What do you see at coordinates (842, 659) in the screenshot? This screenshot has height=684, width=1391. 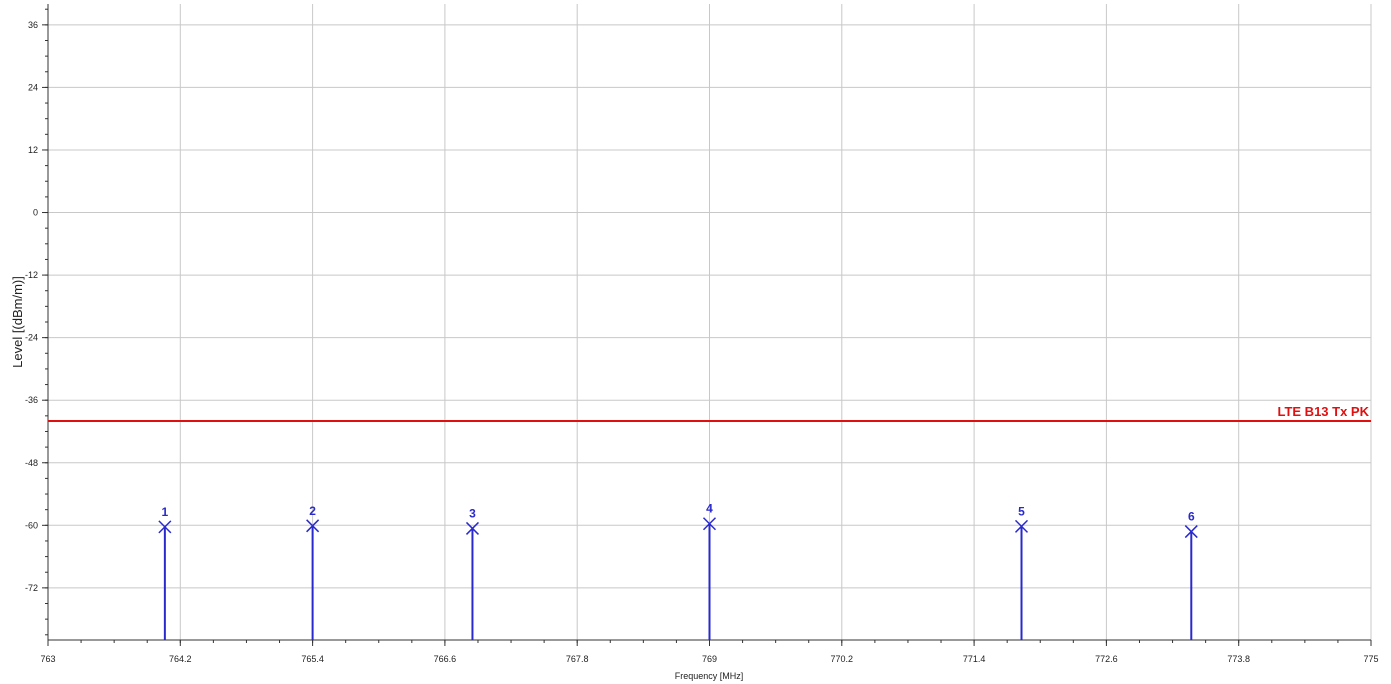 I see `x-tick-label: 770.2` at bounding box center [842, 659].